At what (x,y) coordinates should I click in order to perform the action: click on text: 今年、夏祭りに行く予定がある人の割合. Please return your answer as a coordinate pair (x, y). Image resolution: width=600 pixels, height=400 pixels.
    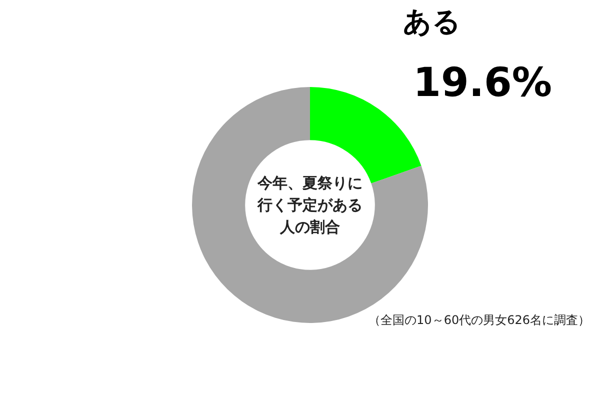
    Looking at the image, I should click on (310, 205).